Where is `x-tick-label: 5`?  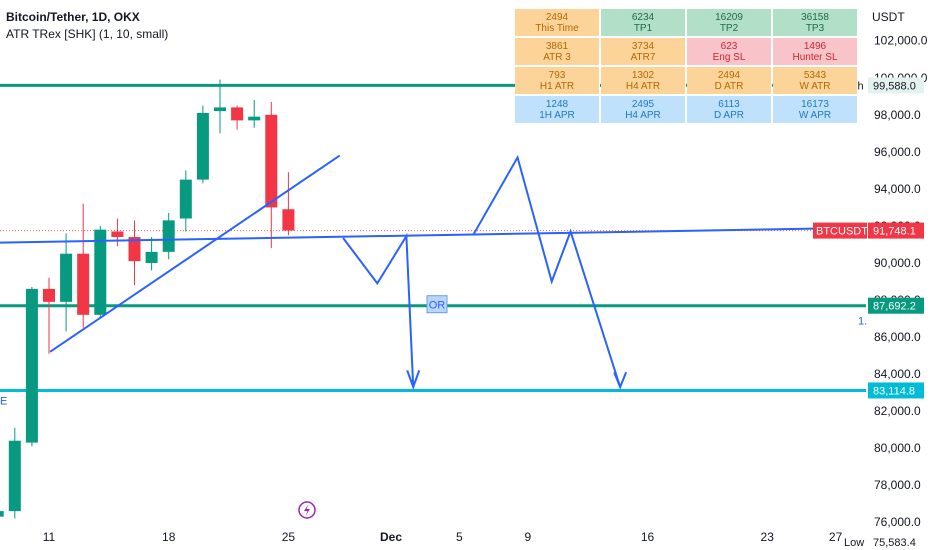 x-tick-label: 5 is located at coordinates (459, 537).